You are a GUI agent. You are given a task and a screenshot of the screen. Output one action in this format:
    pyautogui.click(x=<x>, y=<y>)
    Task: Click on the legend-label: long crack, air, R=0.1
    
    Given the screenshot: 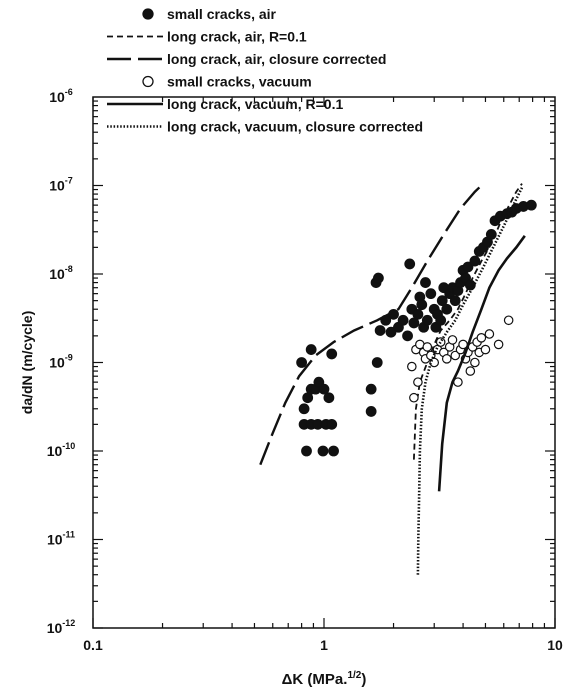 What is the action you would take?
    pyautogui.click(x=237, y=37)
    